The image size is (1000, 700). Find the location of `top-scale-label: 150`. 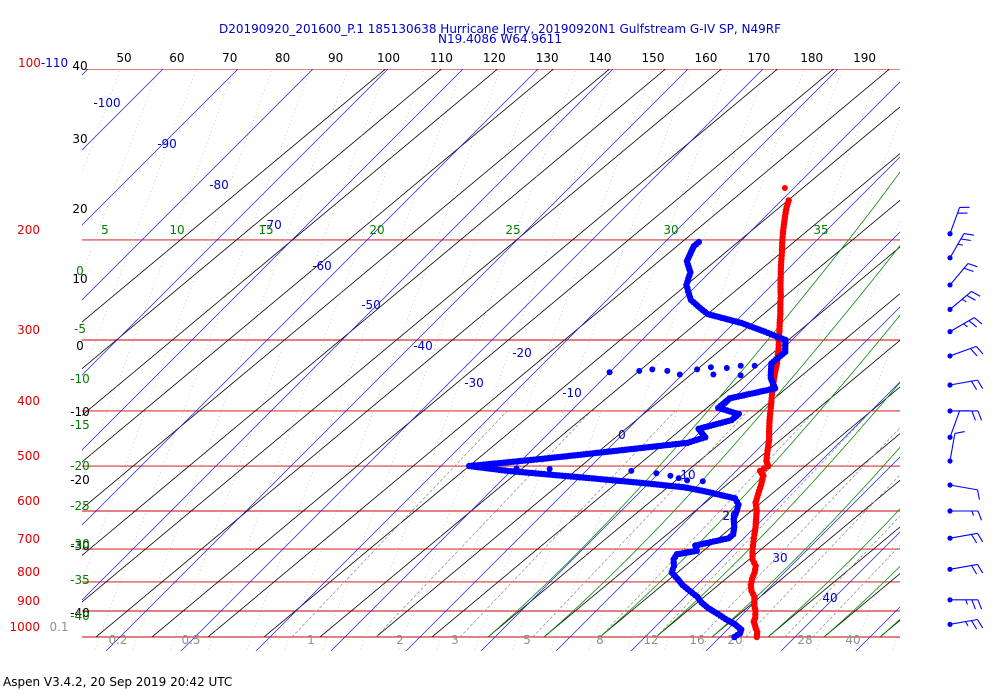

top-scale-label: 150 is located at coordinates (653, 58).